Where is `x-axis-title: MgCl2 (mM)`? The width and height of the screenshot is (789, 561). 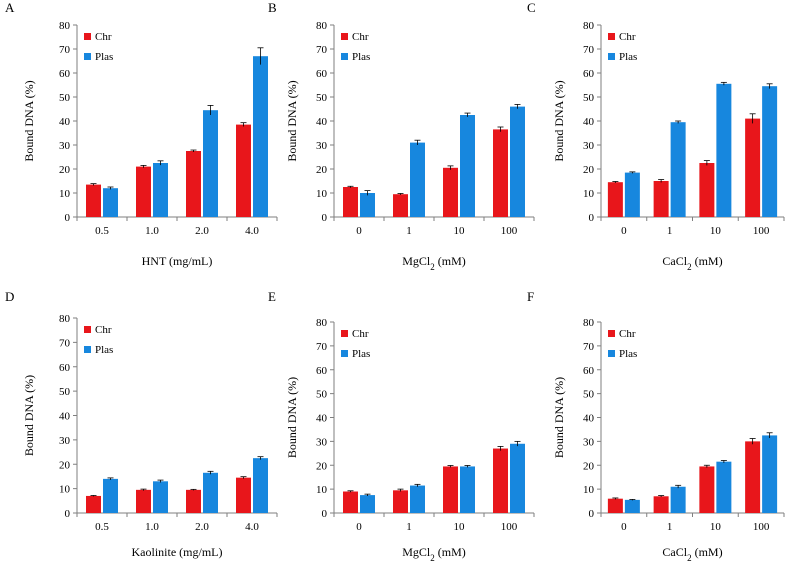 x-axis-title: MgCl2 (mM) is located at coordinates (434, 263).